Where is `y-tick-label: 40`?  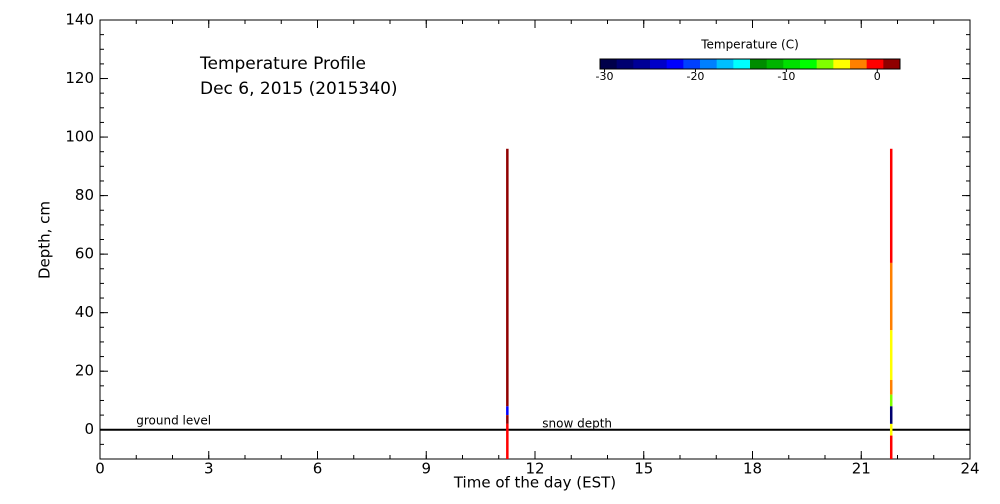
y-tick-label: 40 is located at coordinates (84, 312).